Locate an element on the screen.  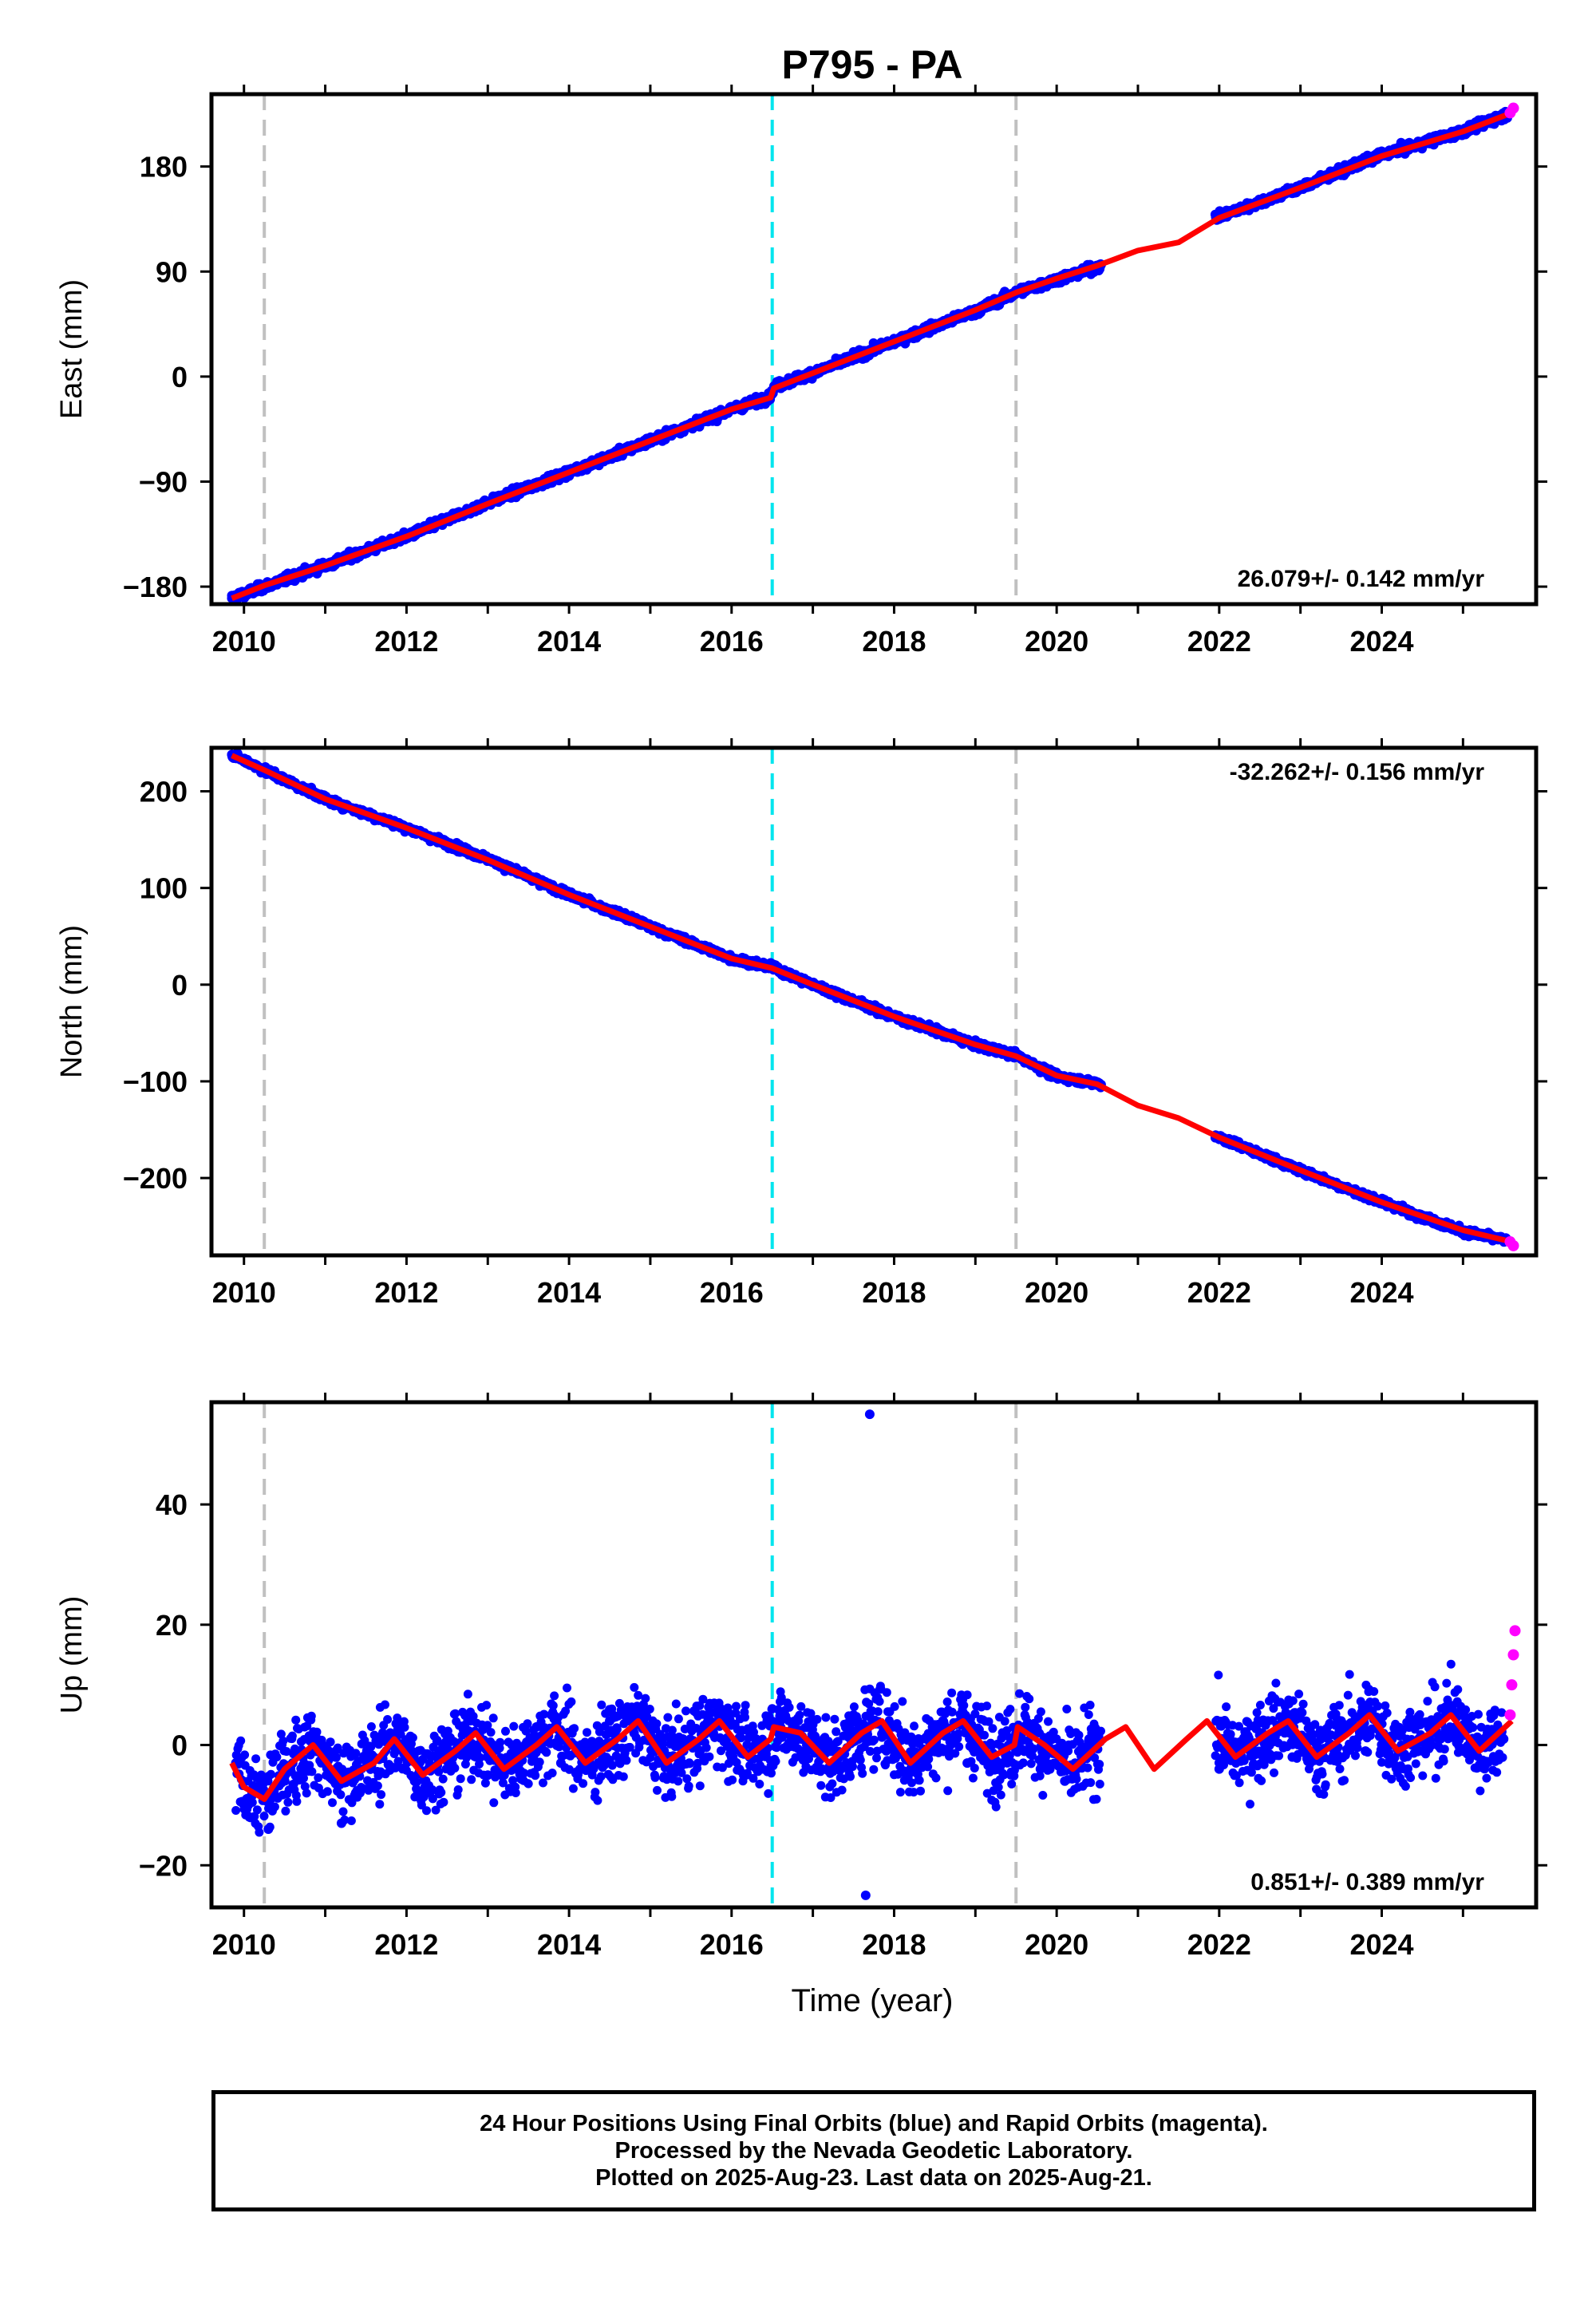
y-tick-label: −180 is located at coordinates (155, 587).